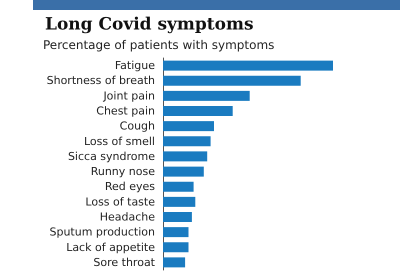 This screenshot has height=272, width=400. I want to click on y-tick-label: Cough, so click(138, 126).